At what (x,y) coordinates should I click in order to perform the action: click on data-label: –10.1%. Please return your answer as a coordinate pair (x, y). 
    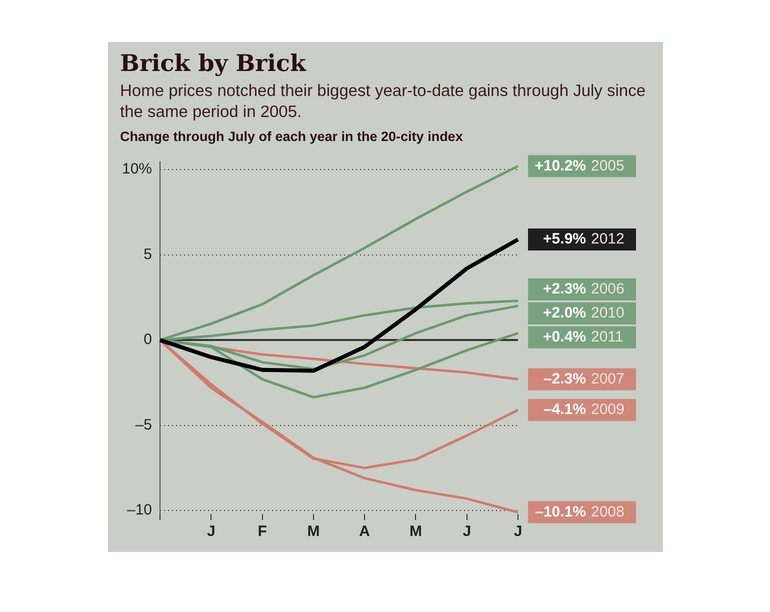
    Looking at the image, I should click on (560, 511).